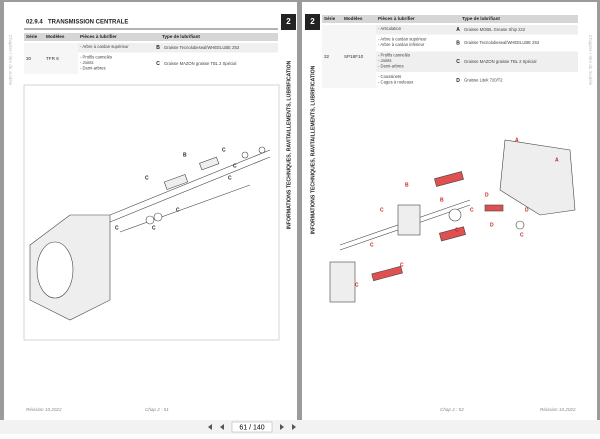 The image size is (600, 439). I want to click on modeles: TFR 6, so click(52, 58).